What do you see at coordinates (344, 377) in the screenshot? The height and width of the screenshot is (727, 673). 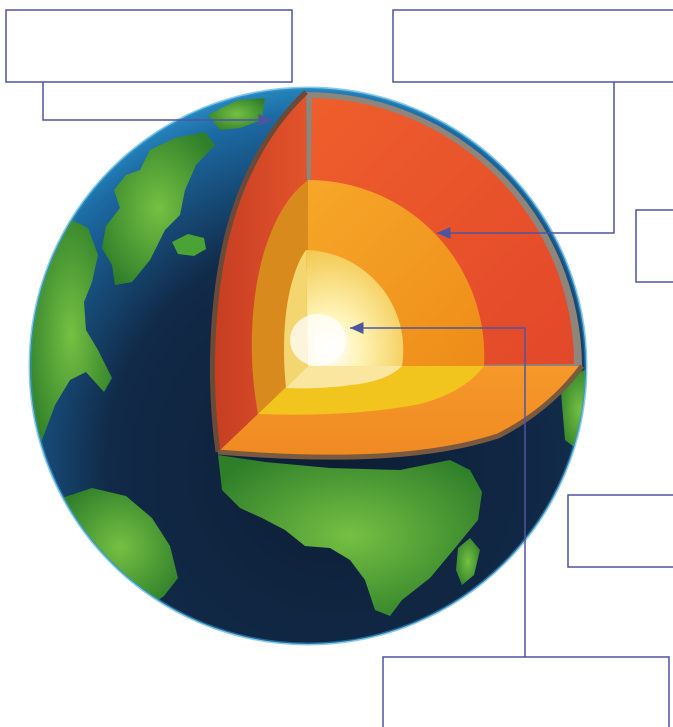 I see `layer-inner-core-bottom` at bounding box center [344, 377].